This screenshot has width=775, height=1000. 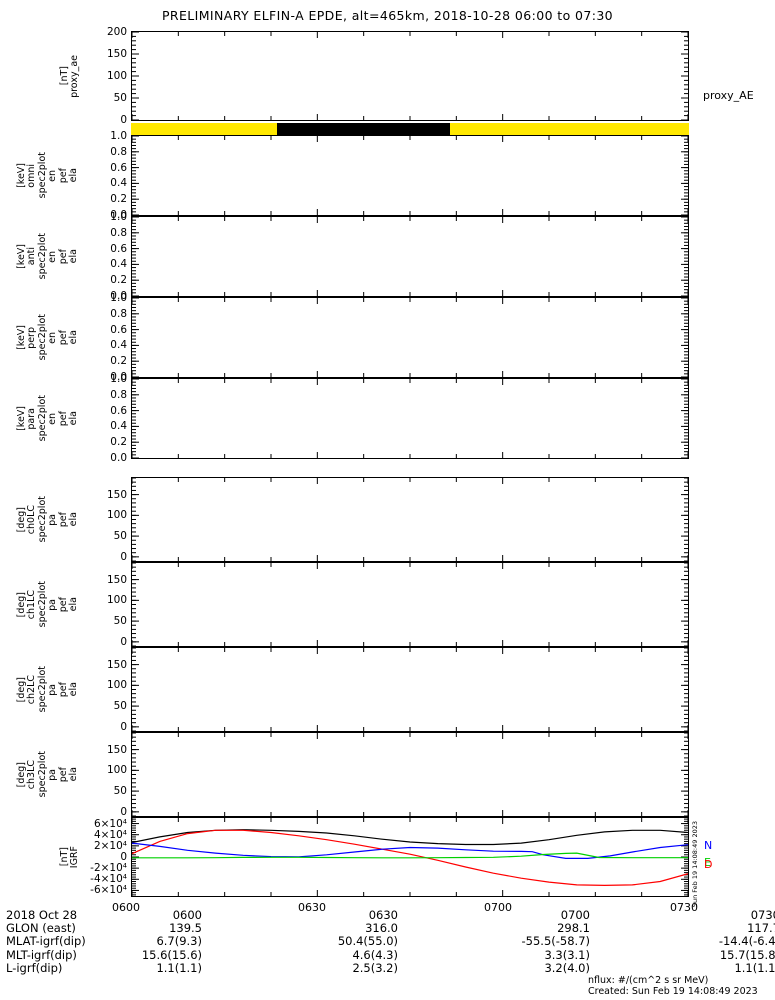 What do you see at coordinates (410, 418) in the screenshot?
I see `panel-canvas-en-para` at bounding box center [410, 418].